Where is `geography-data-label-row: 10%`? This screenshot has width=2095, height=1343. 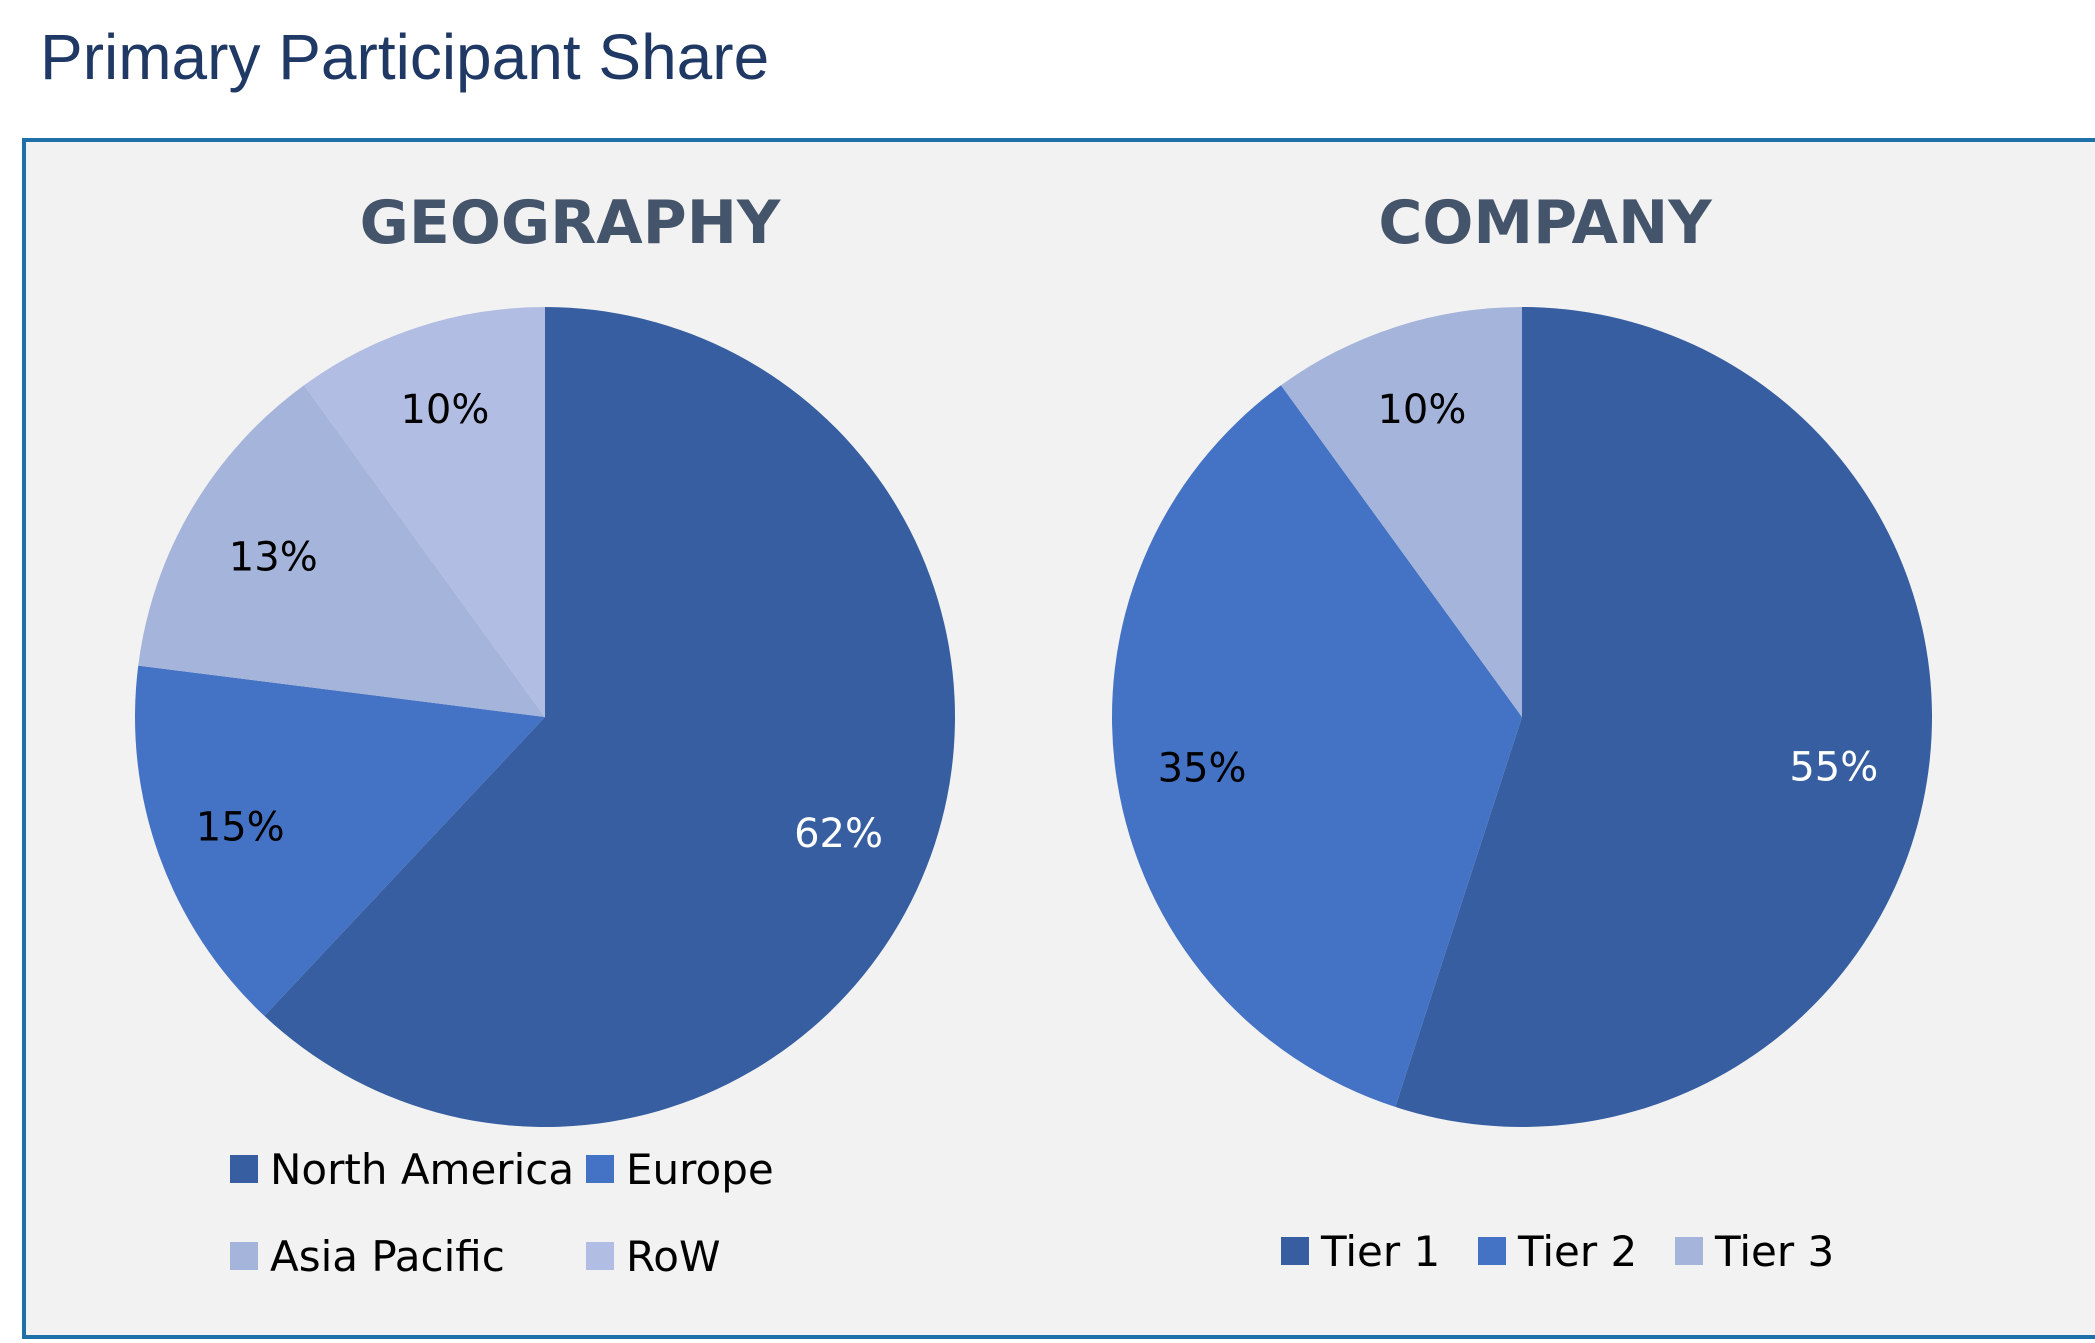 geography-data-label-row: 10% is located at coordinates (444, 410).